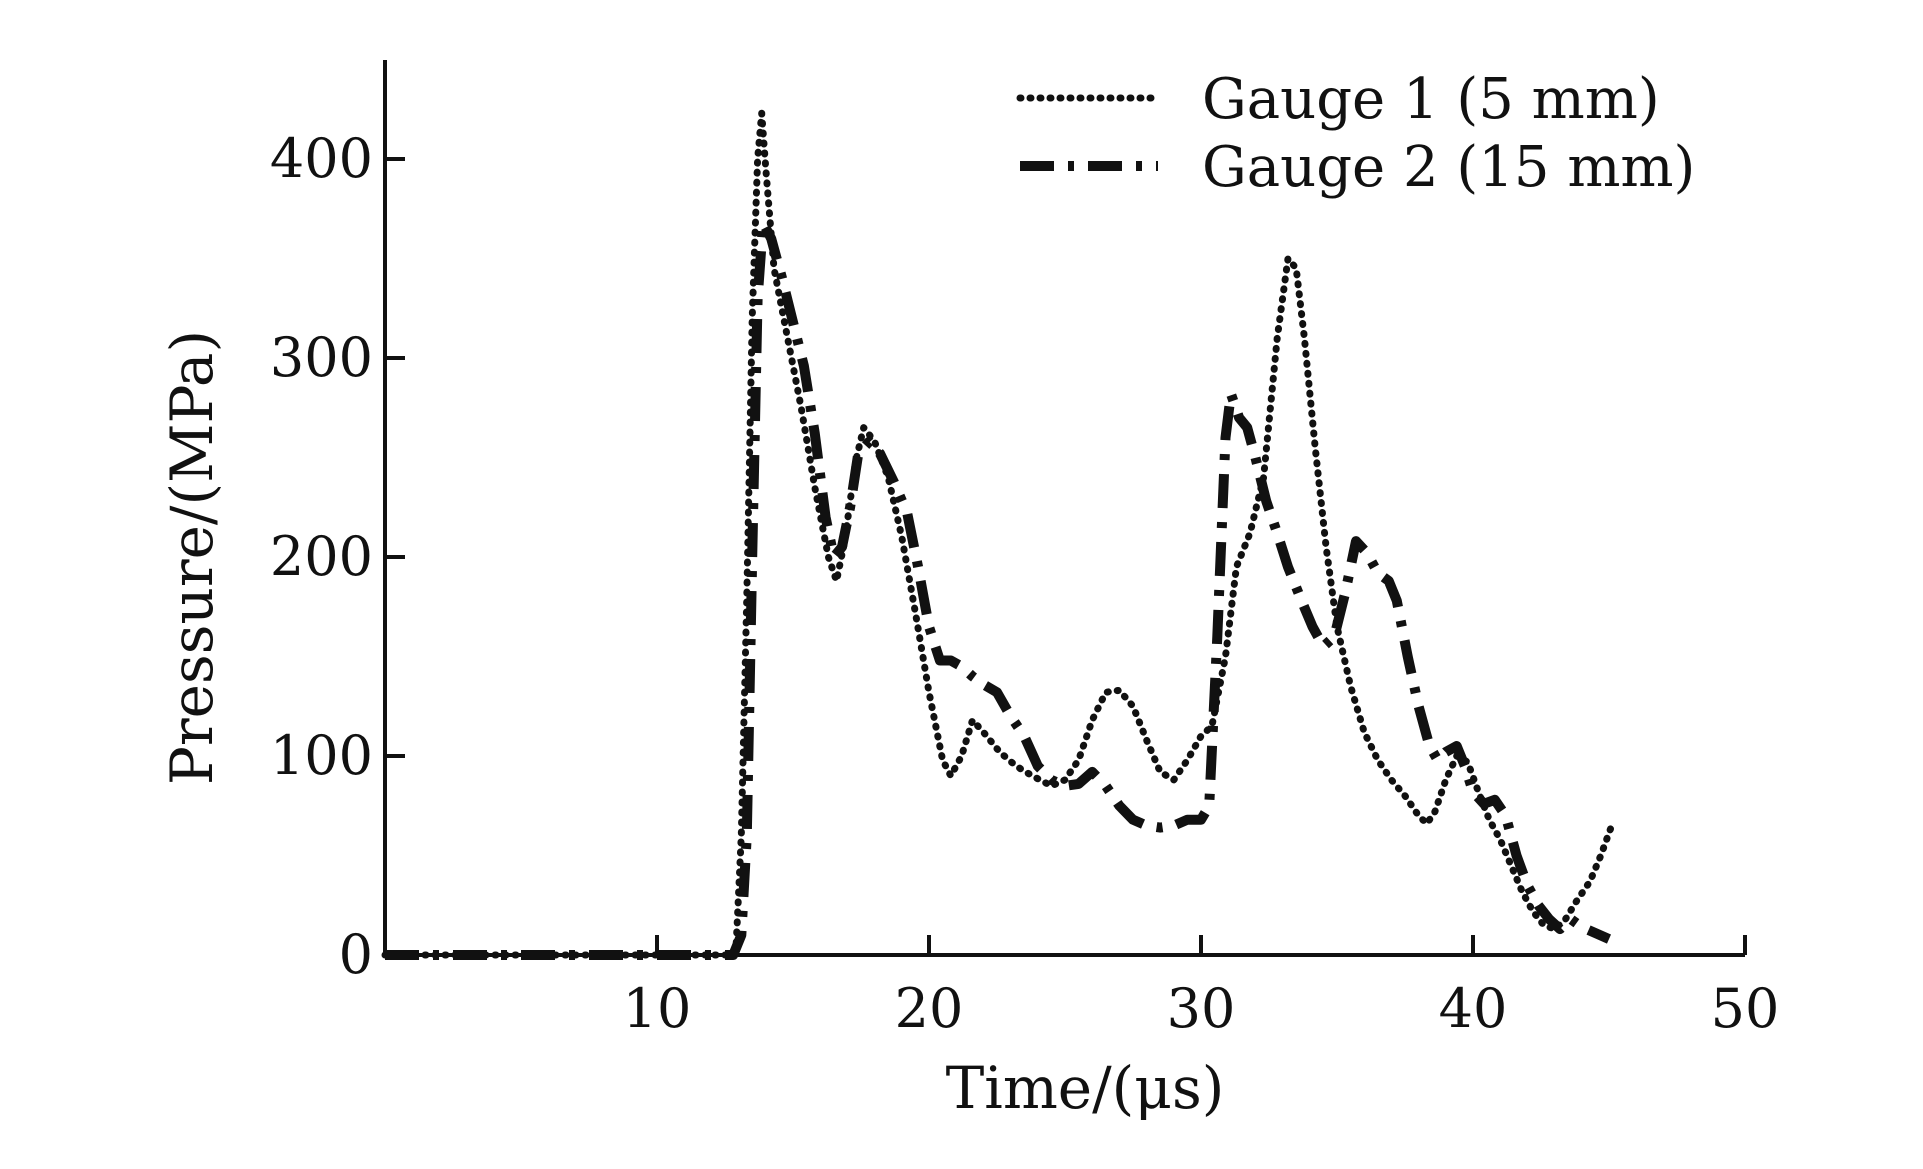 The width and height of the screenshot is (1923, 1169). Describe the element at coordinates (356, 954) in the screenshot. I see `y-tick-label: 0` at that location.